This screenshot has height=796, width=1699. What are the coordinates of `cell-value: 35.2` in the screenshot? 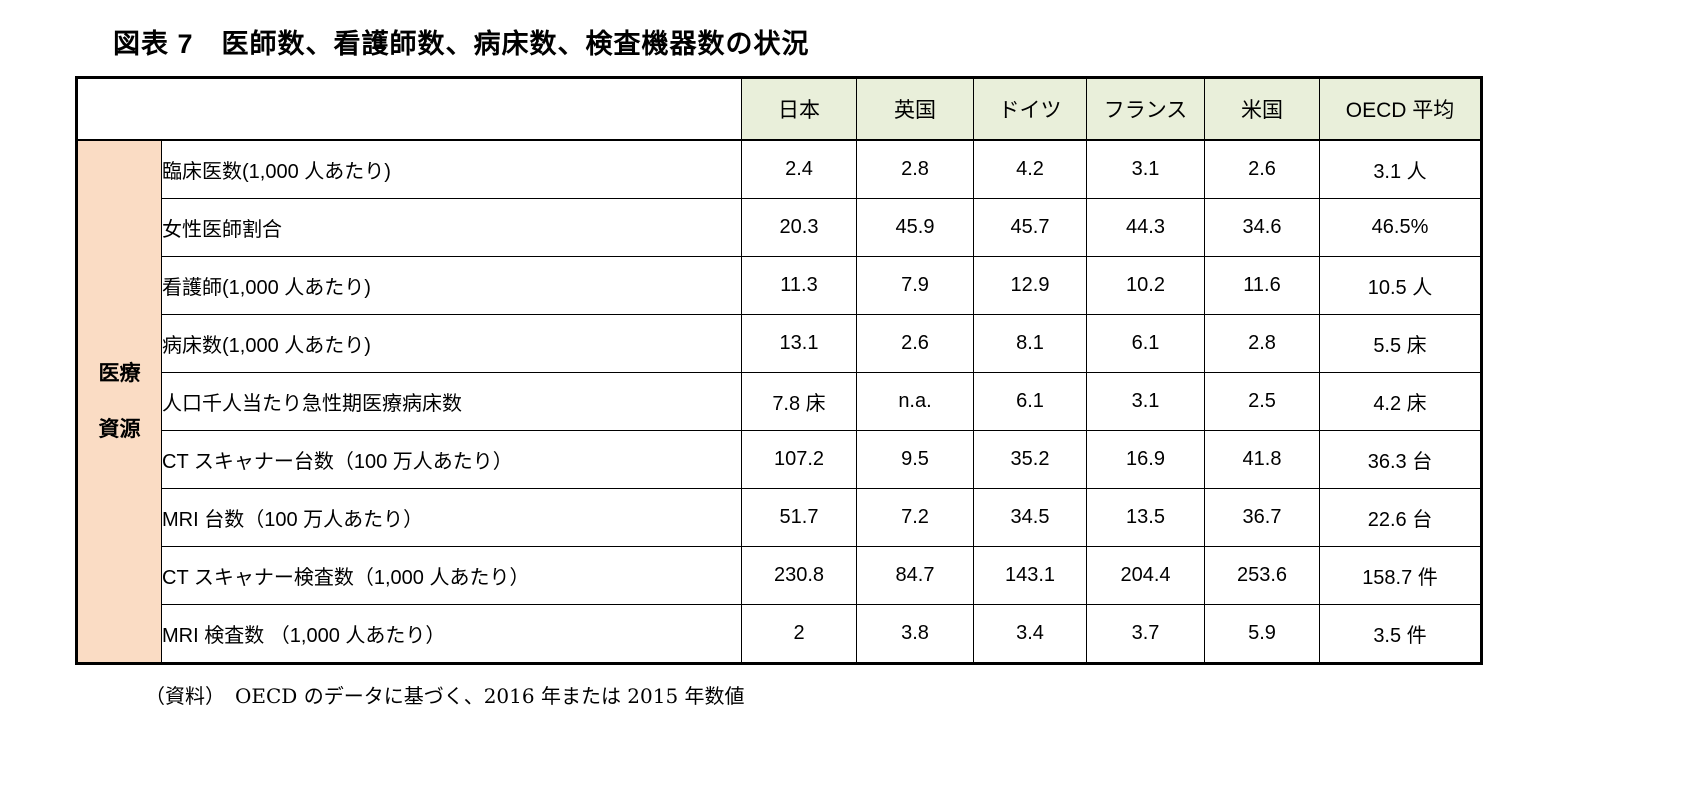 It's located at (1030, 459).